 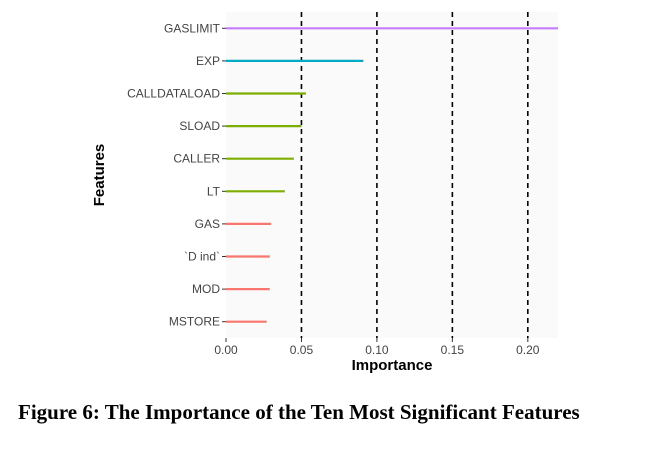 What do you see at coordinates (208, 61) in the screenshot?
I see `y-tick-label: EXP` at bounding box center [208, 61].